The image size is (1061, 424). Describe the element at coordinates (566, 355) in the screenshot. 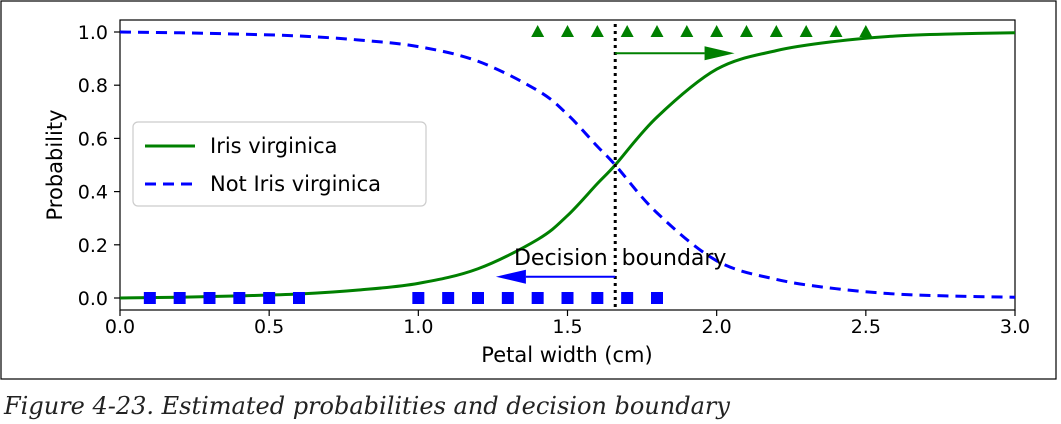

I see `x-axis-label: Petal width (cm)` at that location.